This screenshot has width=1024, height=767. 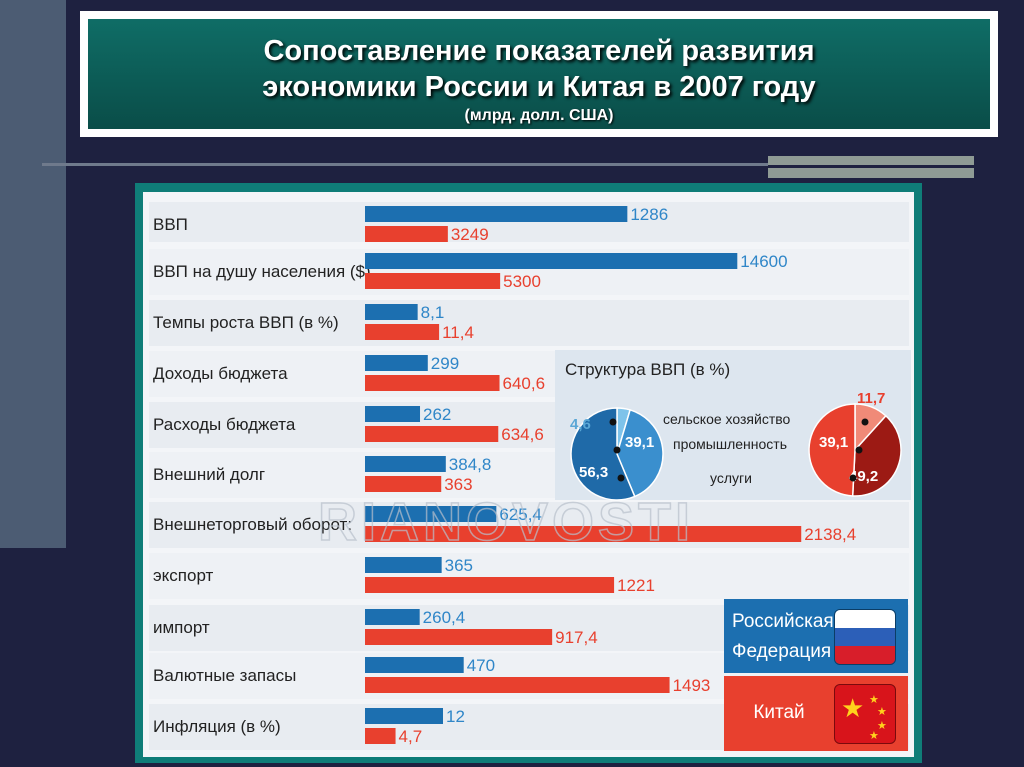 What do you see at coordinates (730, 444) in the screenshot?
I see `pie-category-label: промышленность` at bounding box center [730, 444].